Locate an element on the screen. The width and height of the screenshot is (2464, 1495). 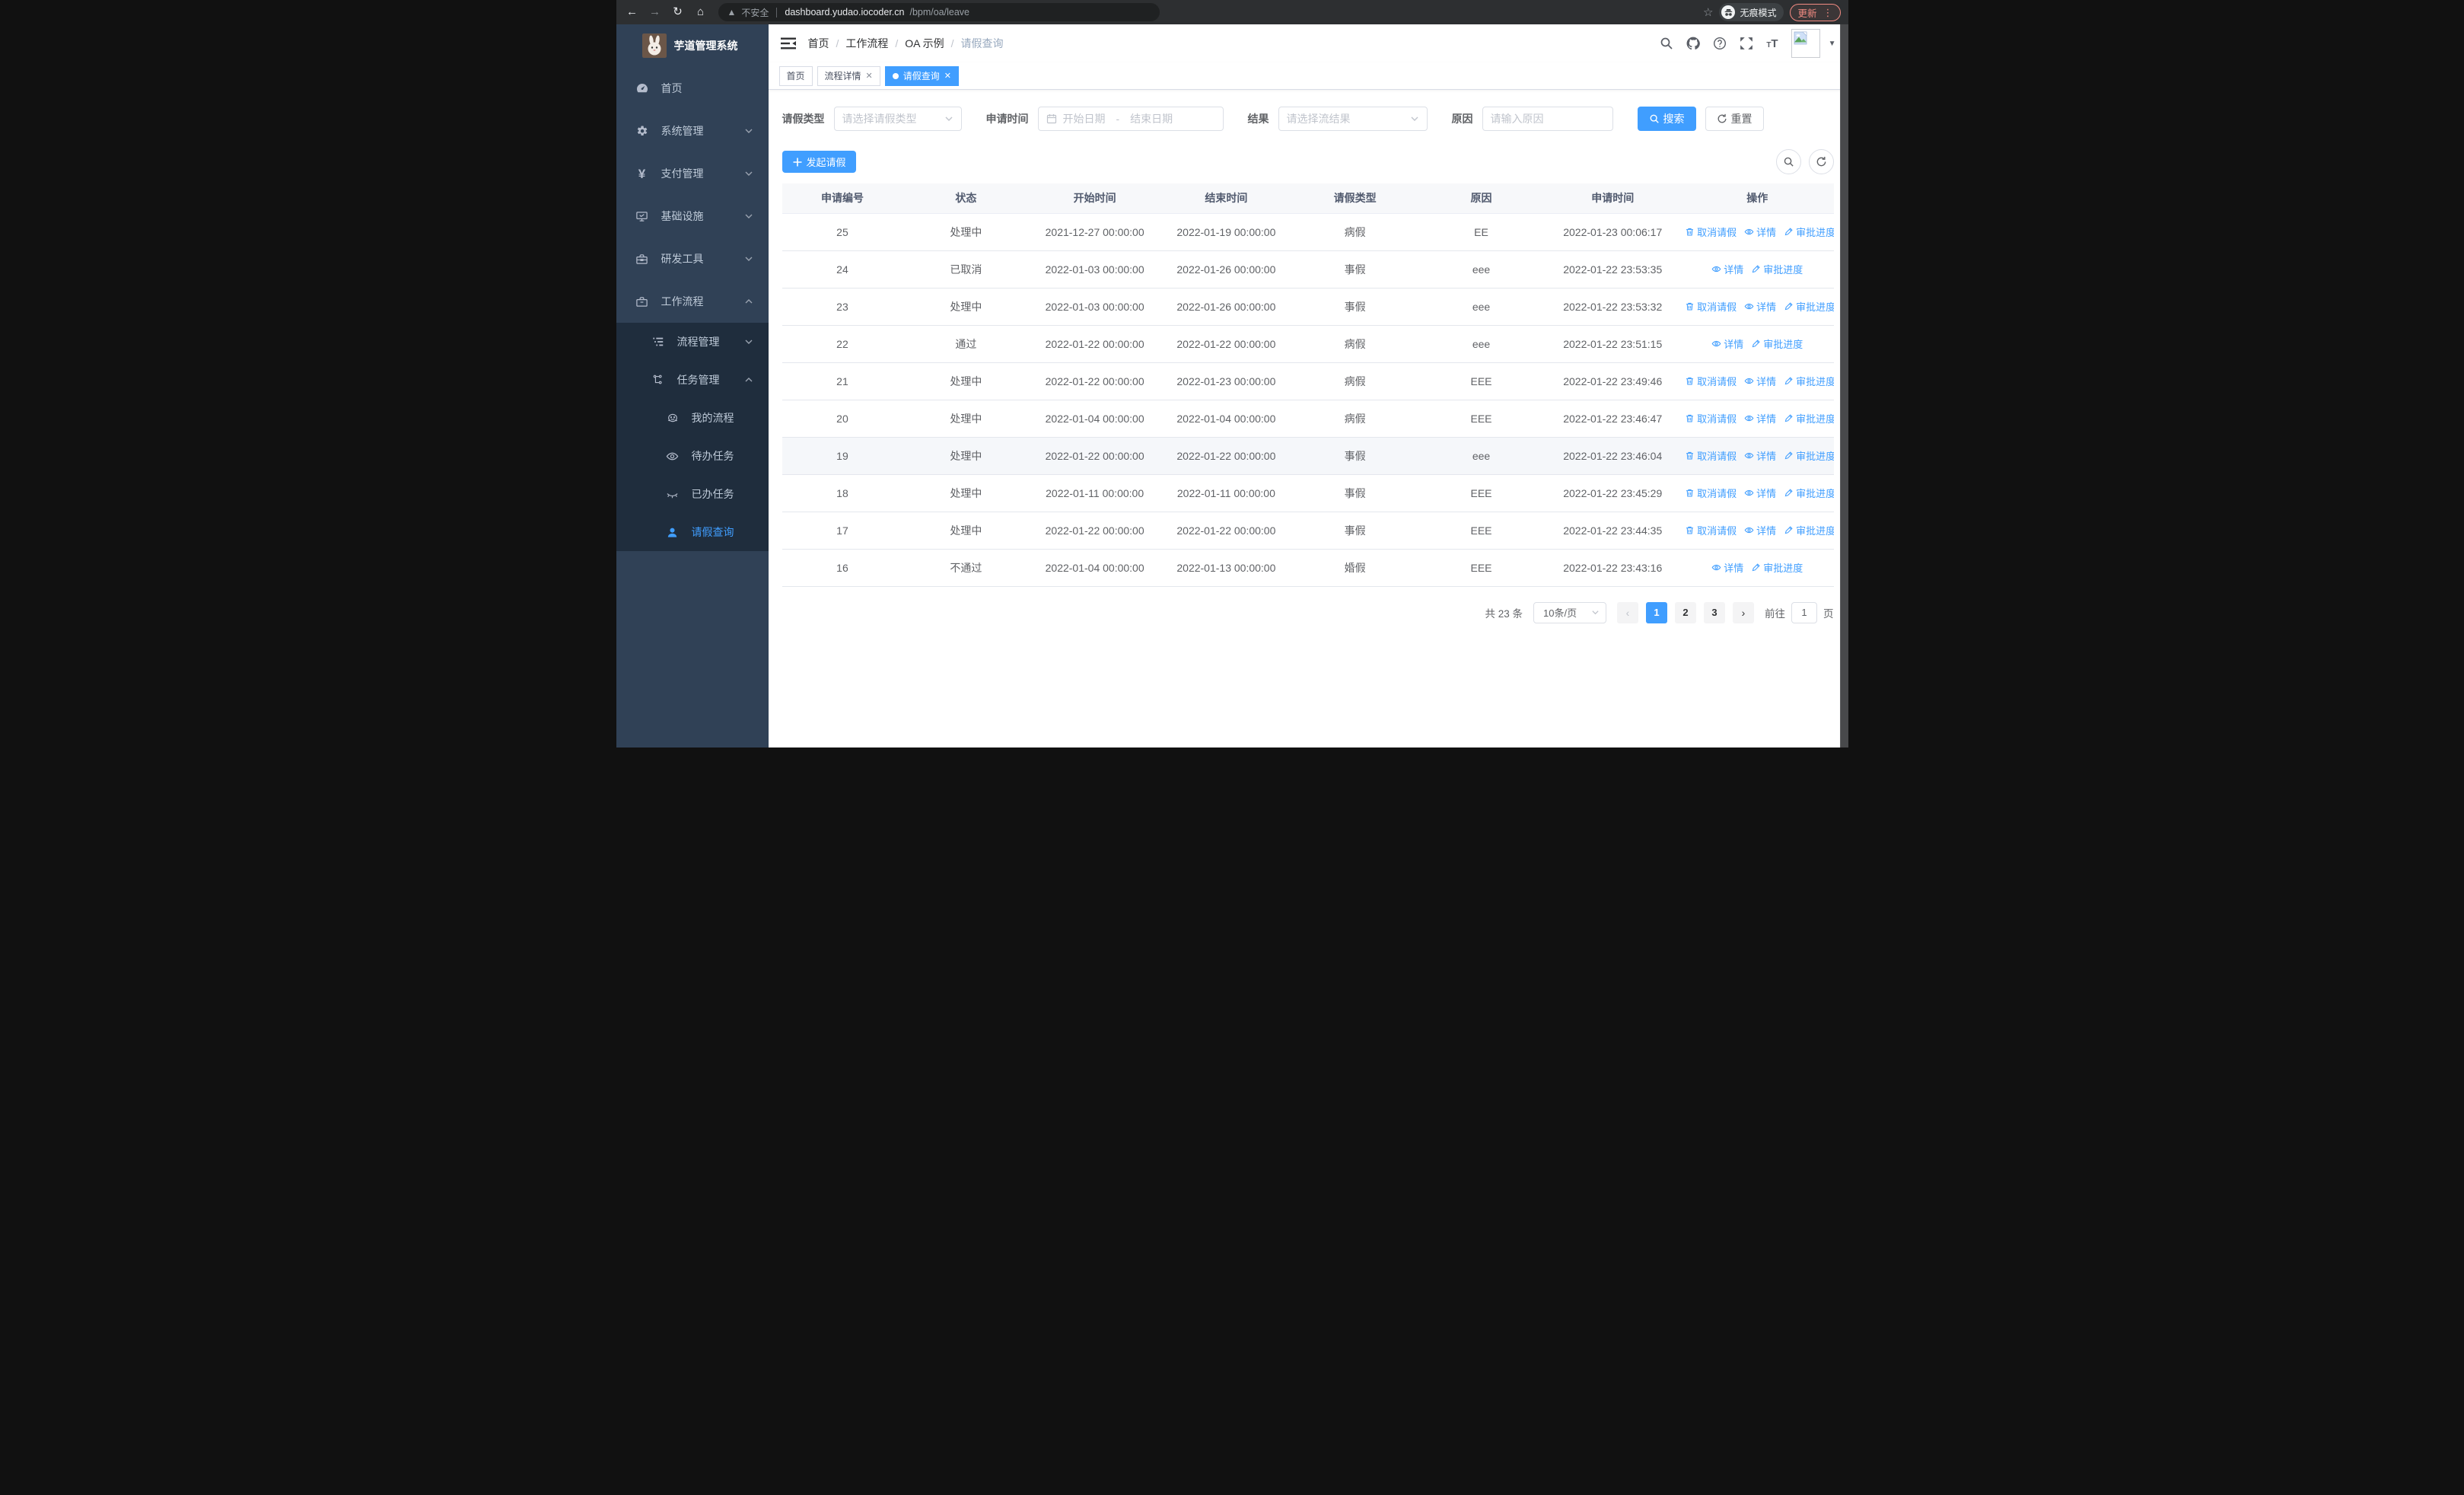
search-button: 搜索 is located at coordinates (1666, 119).